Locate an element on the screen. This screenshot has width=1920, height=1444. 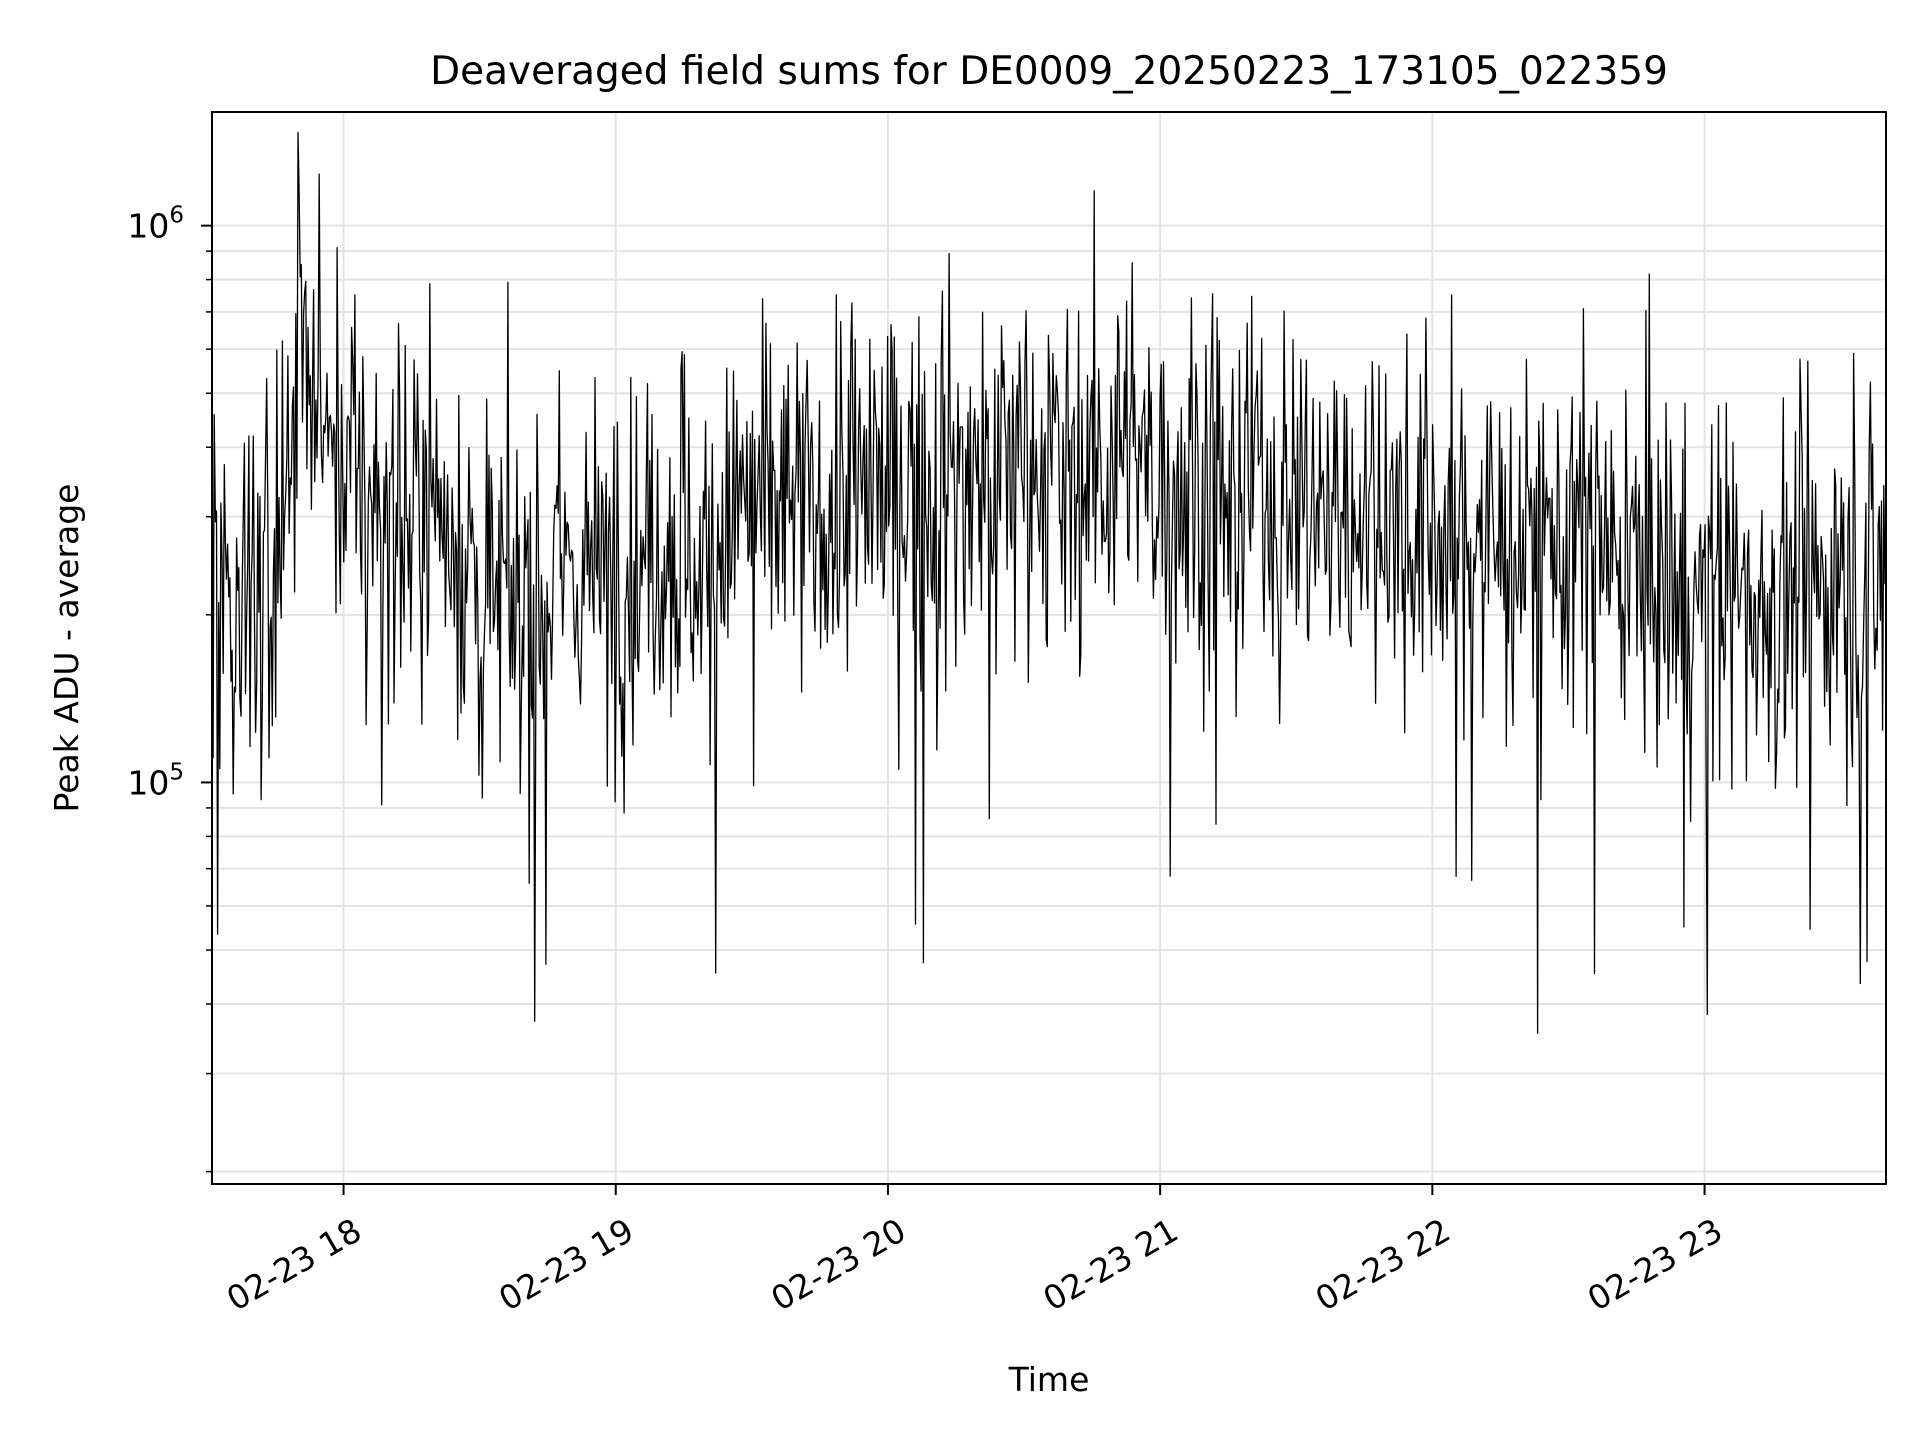
x-axis-label: Time is located at coordinates (1049, 1379).